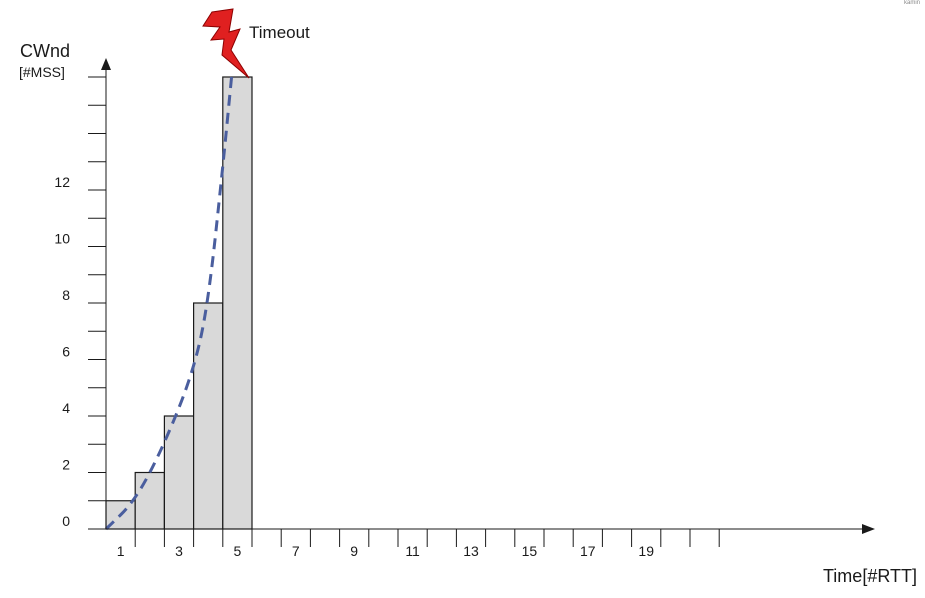 Image resolution: width=925 pixels, height=598 pixels. Describe the element at coordinates (66, 295) in the screenshot. I see `y-tick-label: 8` at that location.